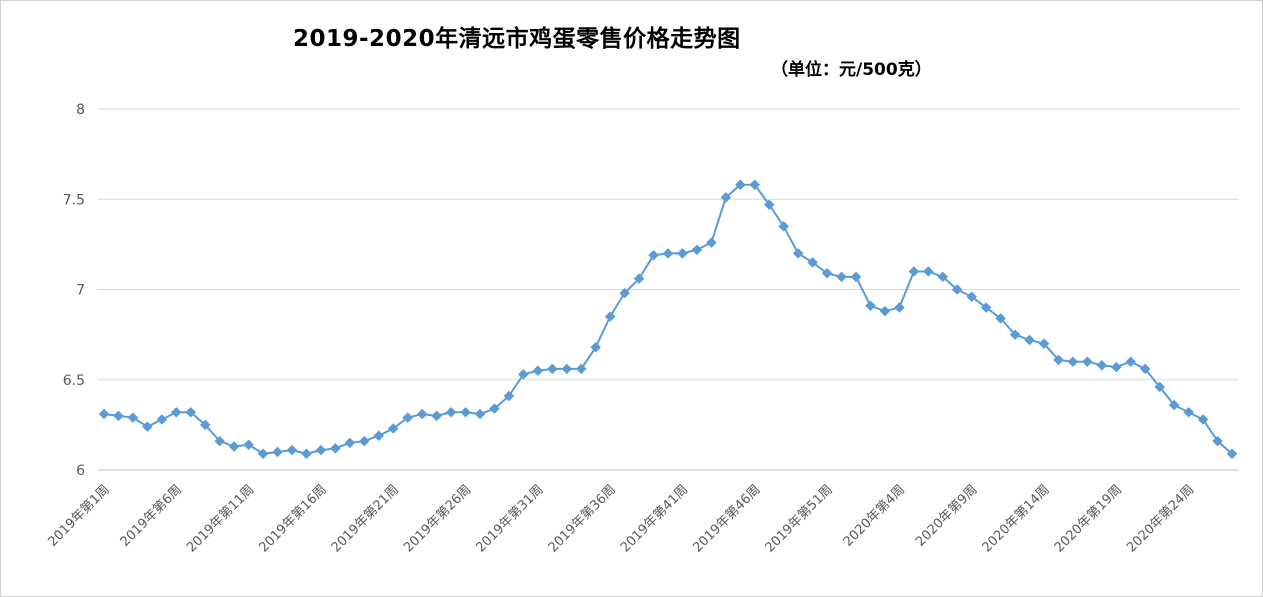  What do you see at coordinates (654, 518) in the screenshot?
I see `x-tick-label: 2019年第41周` at bounding box center [654, 518].